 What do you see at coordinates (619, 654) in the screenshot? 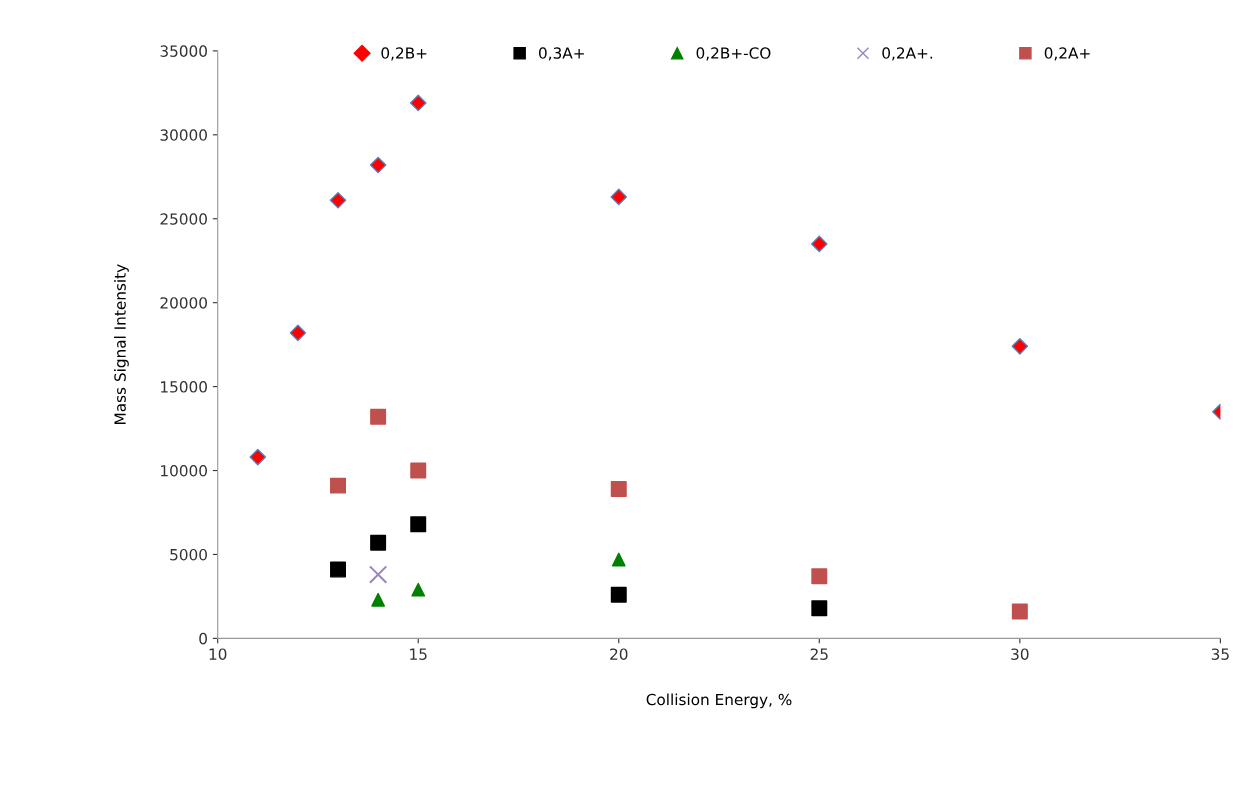
I see `x-tick-label: 20` at bounding box center [619, 654].